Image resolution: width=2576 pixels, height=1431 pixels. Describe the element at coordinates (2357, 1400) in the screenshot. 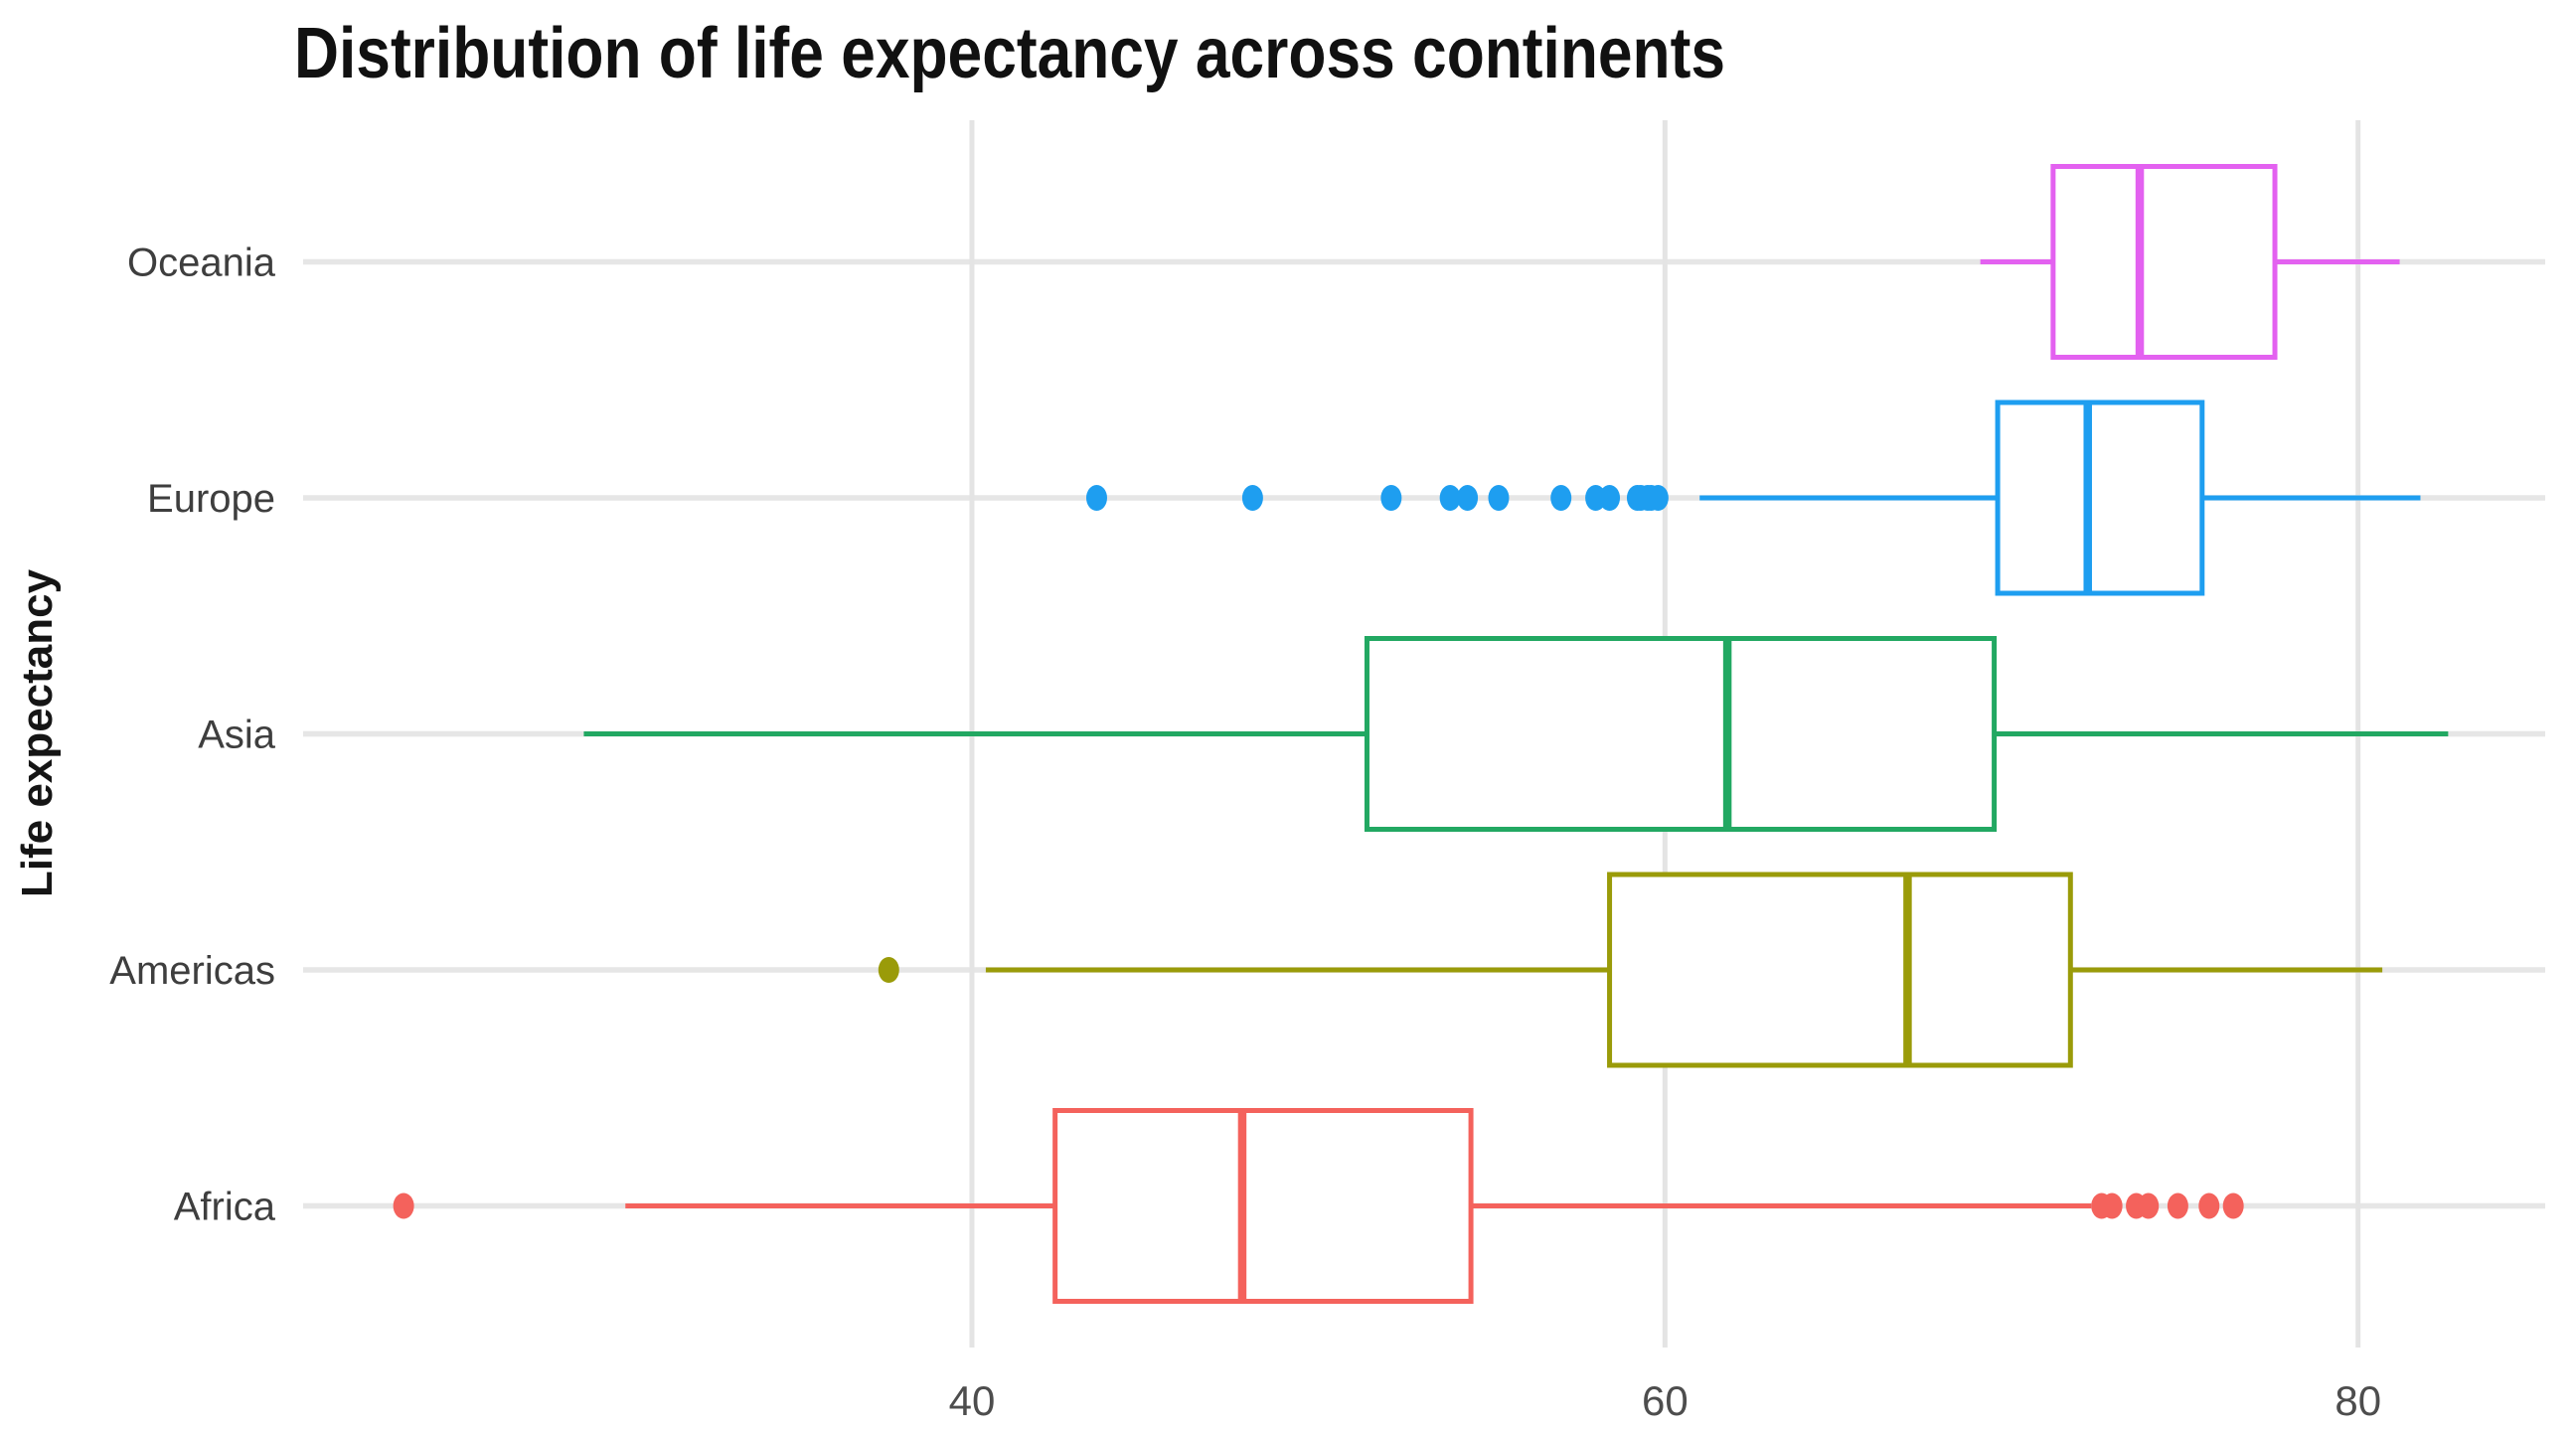

I see `x-tick-label-80: 80` at that location.